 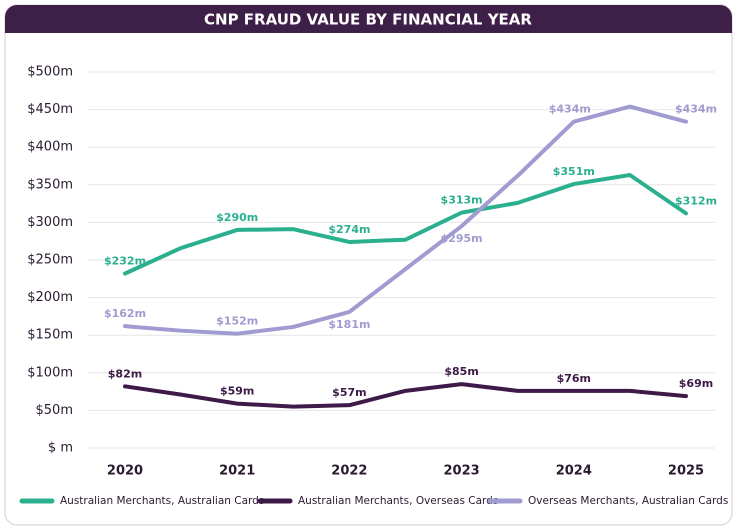 I want to click on chart-title: CNP FRAUD VALUE BY FINANCIAL YEAR, so click(x=368, y=20).